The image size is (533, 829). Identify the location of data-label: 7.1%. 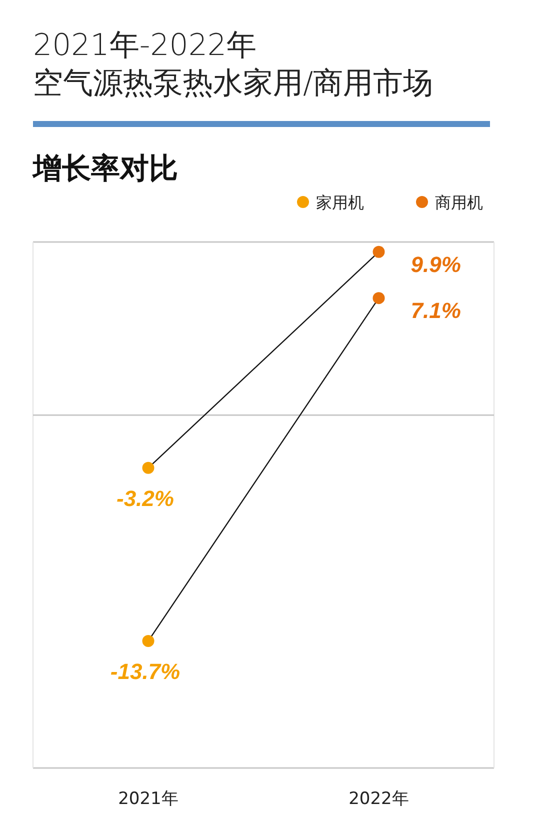
(435, 311).